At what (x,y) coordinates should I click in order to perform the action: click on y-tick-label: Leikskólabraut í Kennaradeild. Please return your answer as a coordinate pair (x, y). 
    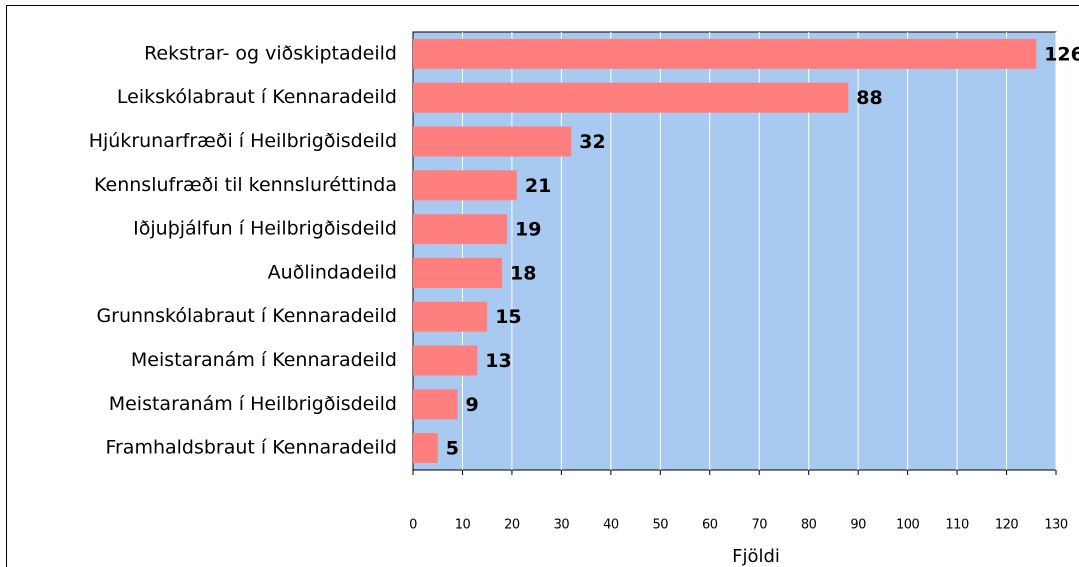
    Looking at the image, I should click on (257, 97).